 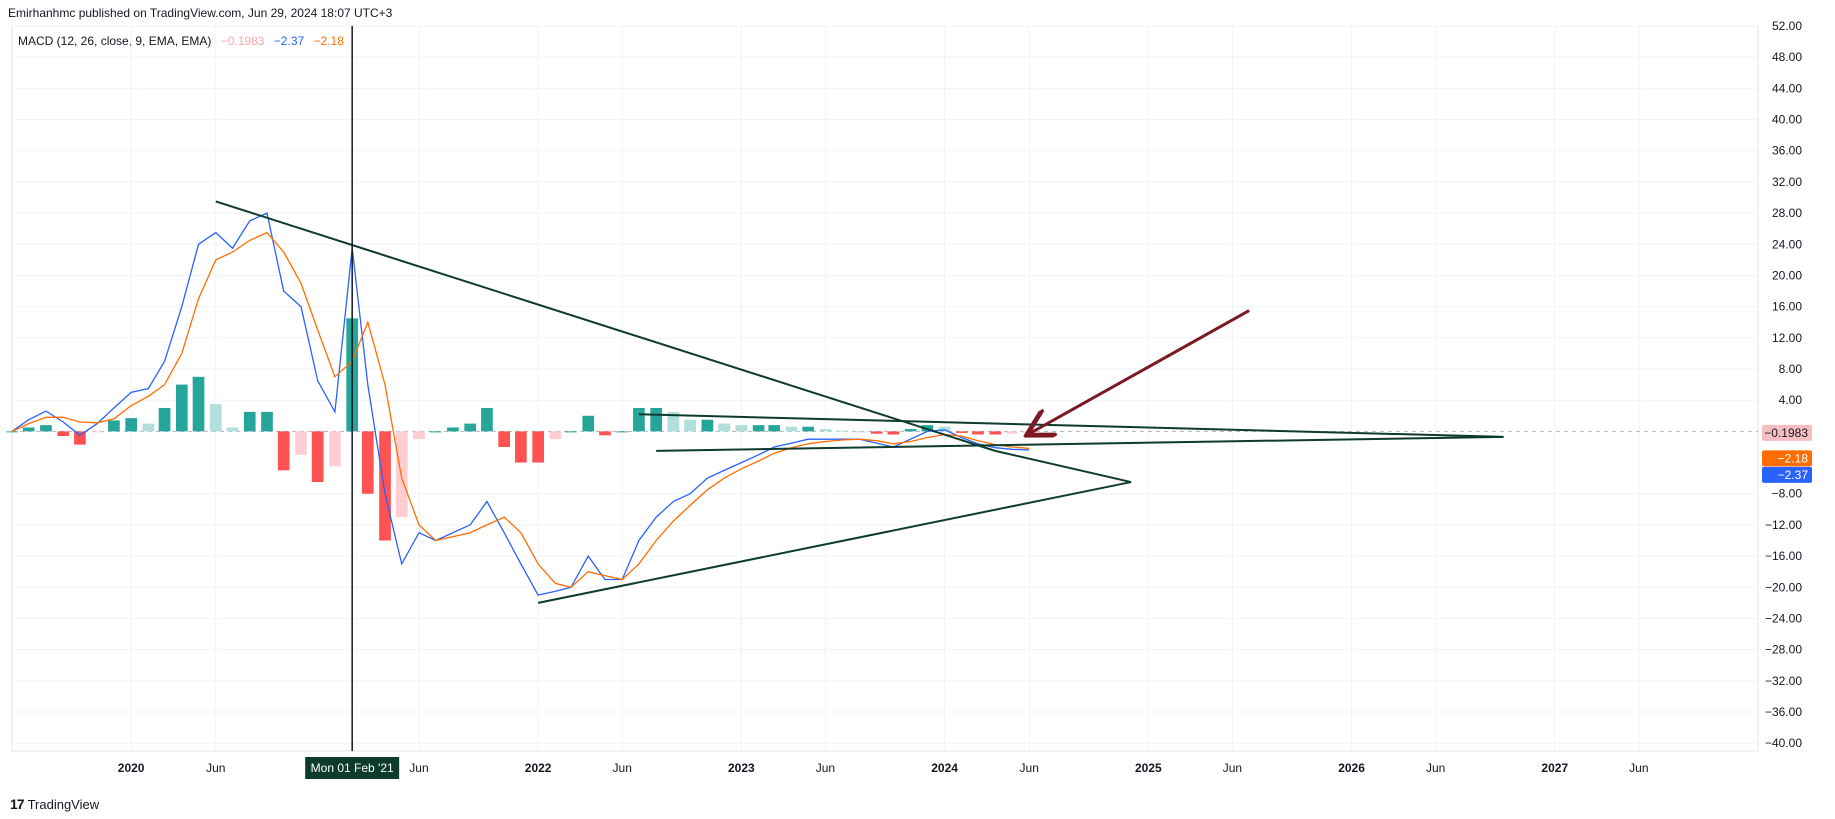 I want to click on time-tick-label: 2025, so click(x=1148, y=768).